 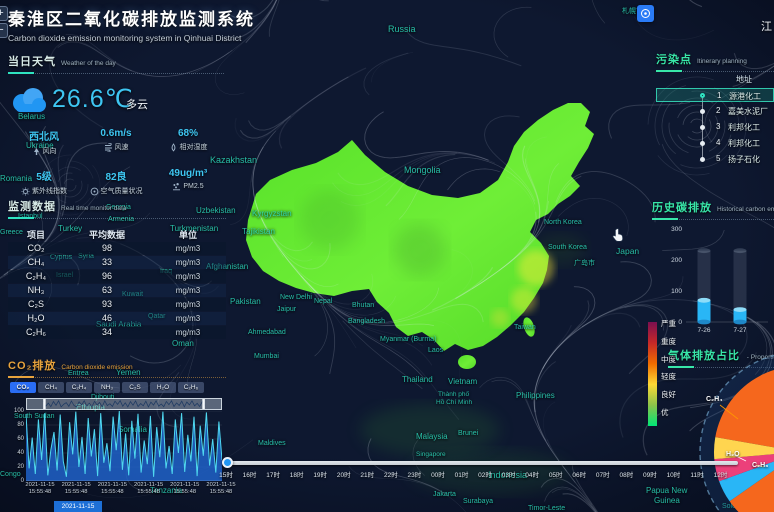 I want to click on gas-value: 34, so click(x=106, y=332).